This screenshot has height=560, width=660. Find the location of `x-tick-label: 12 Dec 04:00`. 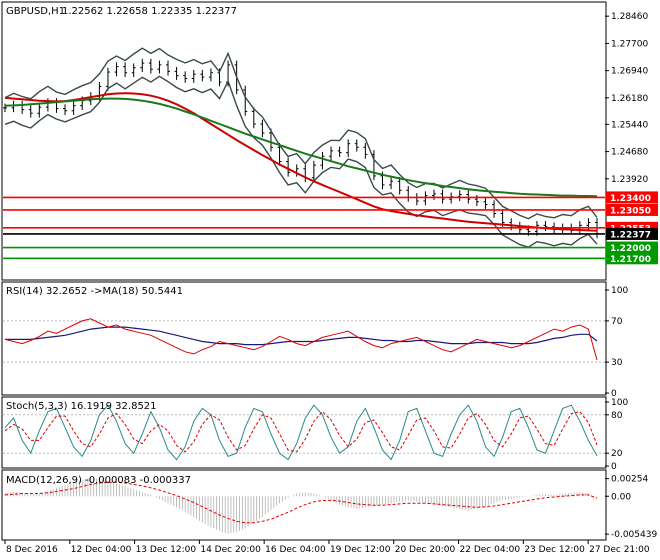

x-tick-label: 12 Dec 04:00 is located at coordinates (101, 550).